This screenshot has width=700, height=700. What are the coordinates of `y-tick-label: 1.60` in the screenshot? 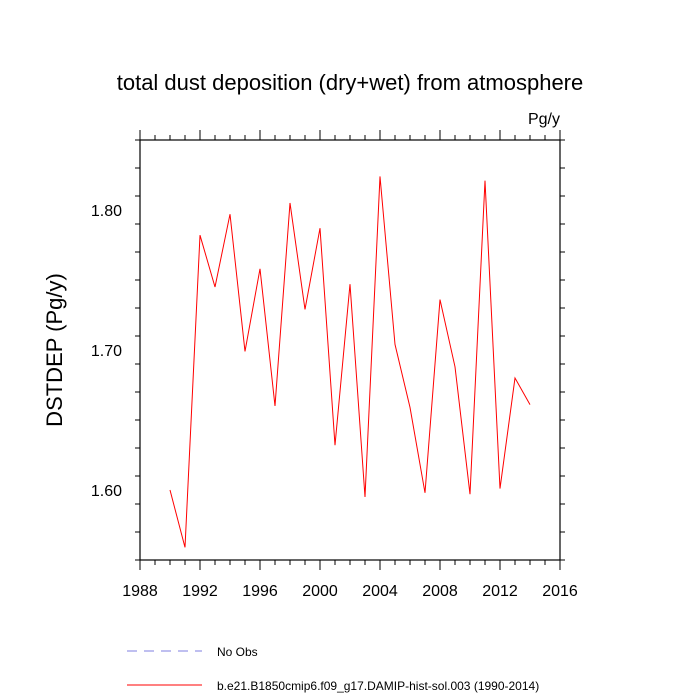 It's located at (106, 491).